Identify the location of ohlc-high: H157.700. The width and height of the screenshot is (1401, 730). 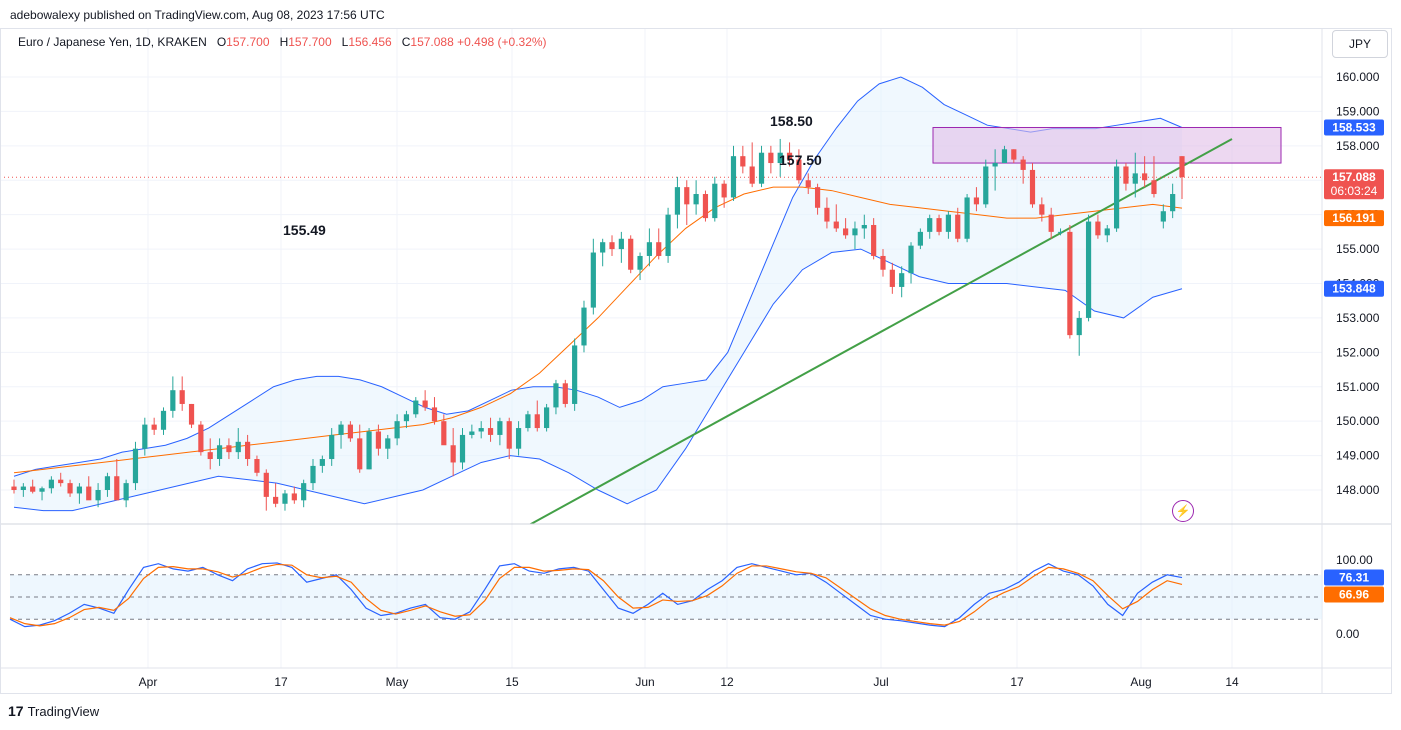
(305, 42).